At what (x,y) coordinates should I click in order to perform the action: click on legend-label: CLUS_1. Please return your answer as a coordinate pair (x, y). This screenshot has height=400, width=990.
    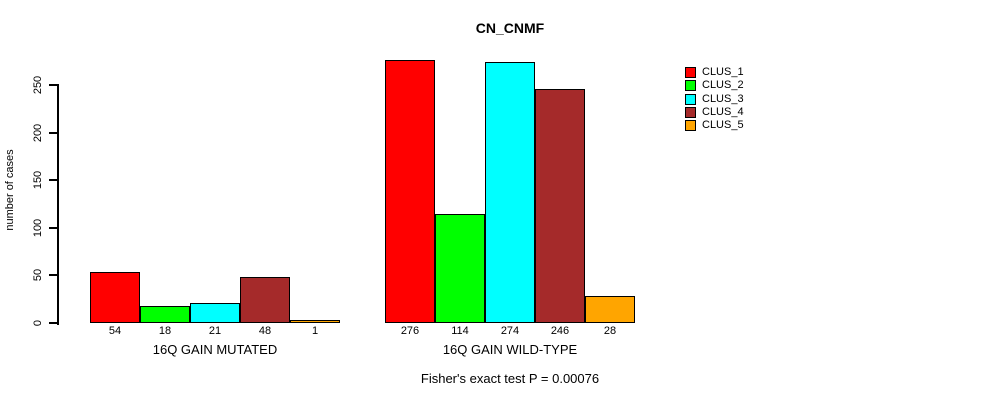
    Looking at the image, I should click on (723, 72).